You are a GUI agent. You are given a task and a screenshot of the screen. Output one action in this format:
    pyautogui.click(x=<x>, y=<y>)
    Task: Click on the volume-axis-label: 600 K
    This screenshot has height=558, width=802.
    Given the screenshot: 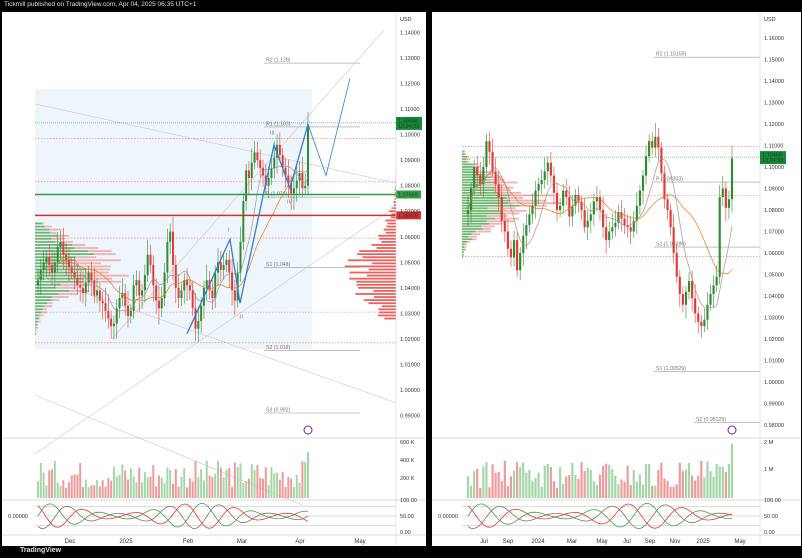 What is the action you would take?
    pyautogui.click(x=407, y=443)
    